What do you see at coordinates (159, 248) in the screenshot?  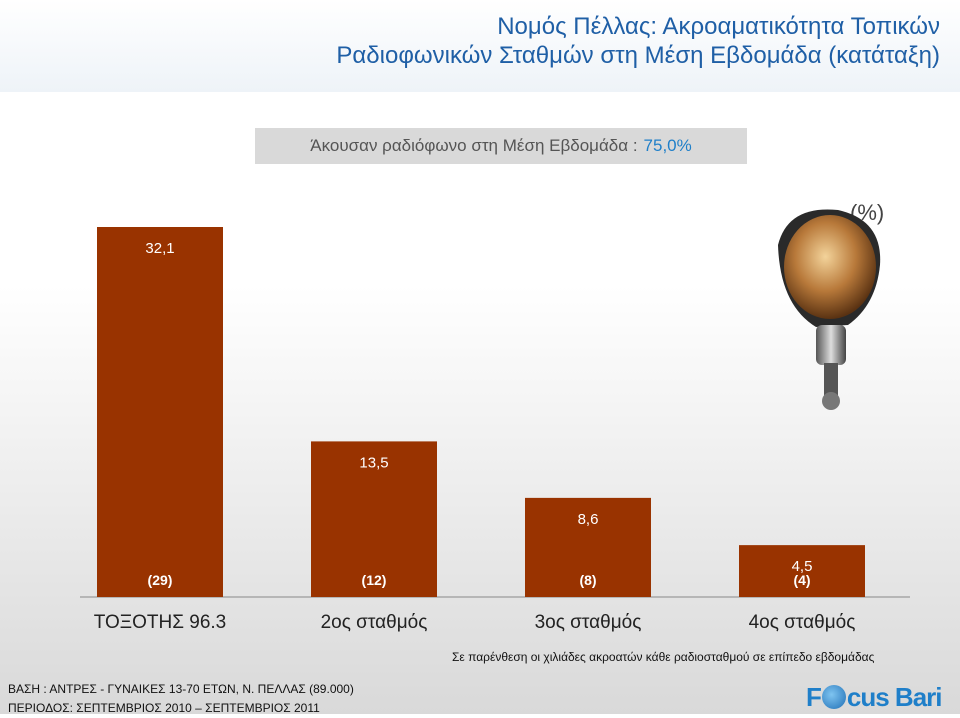 I see `data-label: 32,1` at bounding box center [159, 248].